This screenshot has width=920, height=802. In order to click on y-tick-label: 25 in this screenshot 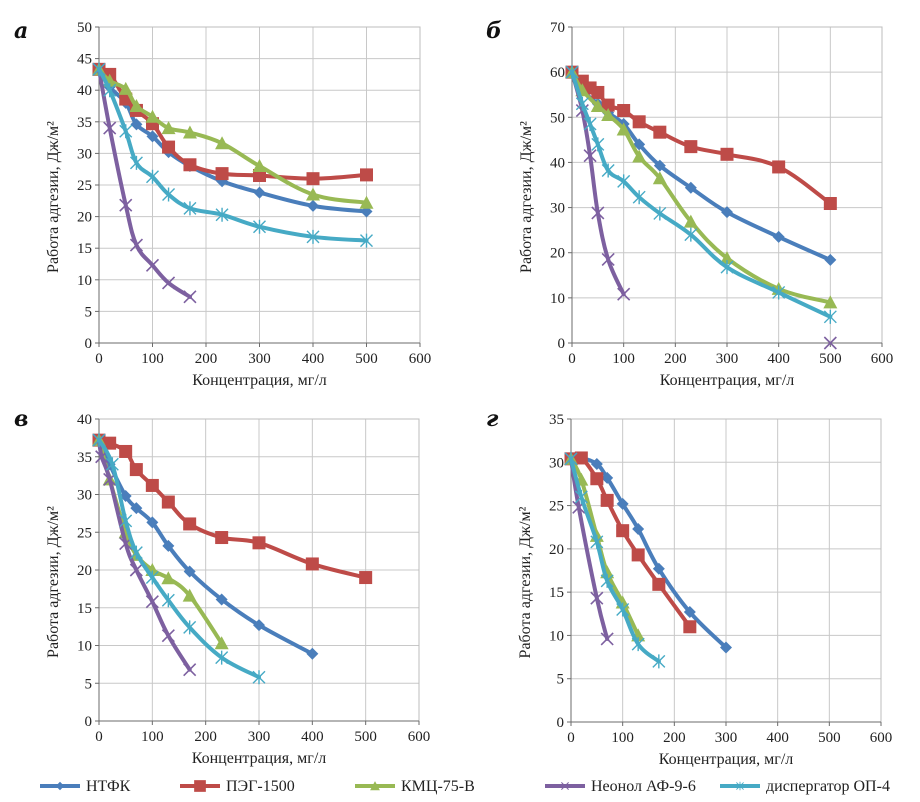, I will do `click(556, 507)`.